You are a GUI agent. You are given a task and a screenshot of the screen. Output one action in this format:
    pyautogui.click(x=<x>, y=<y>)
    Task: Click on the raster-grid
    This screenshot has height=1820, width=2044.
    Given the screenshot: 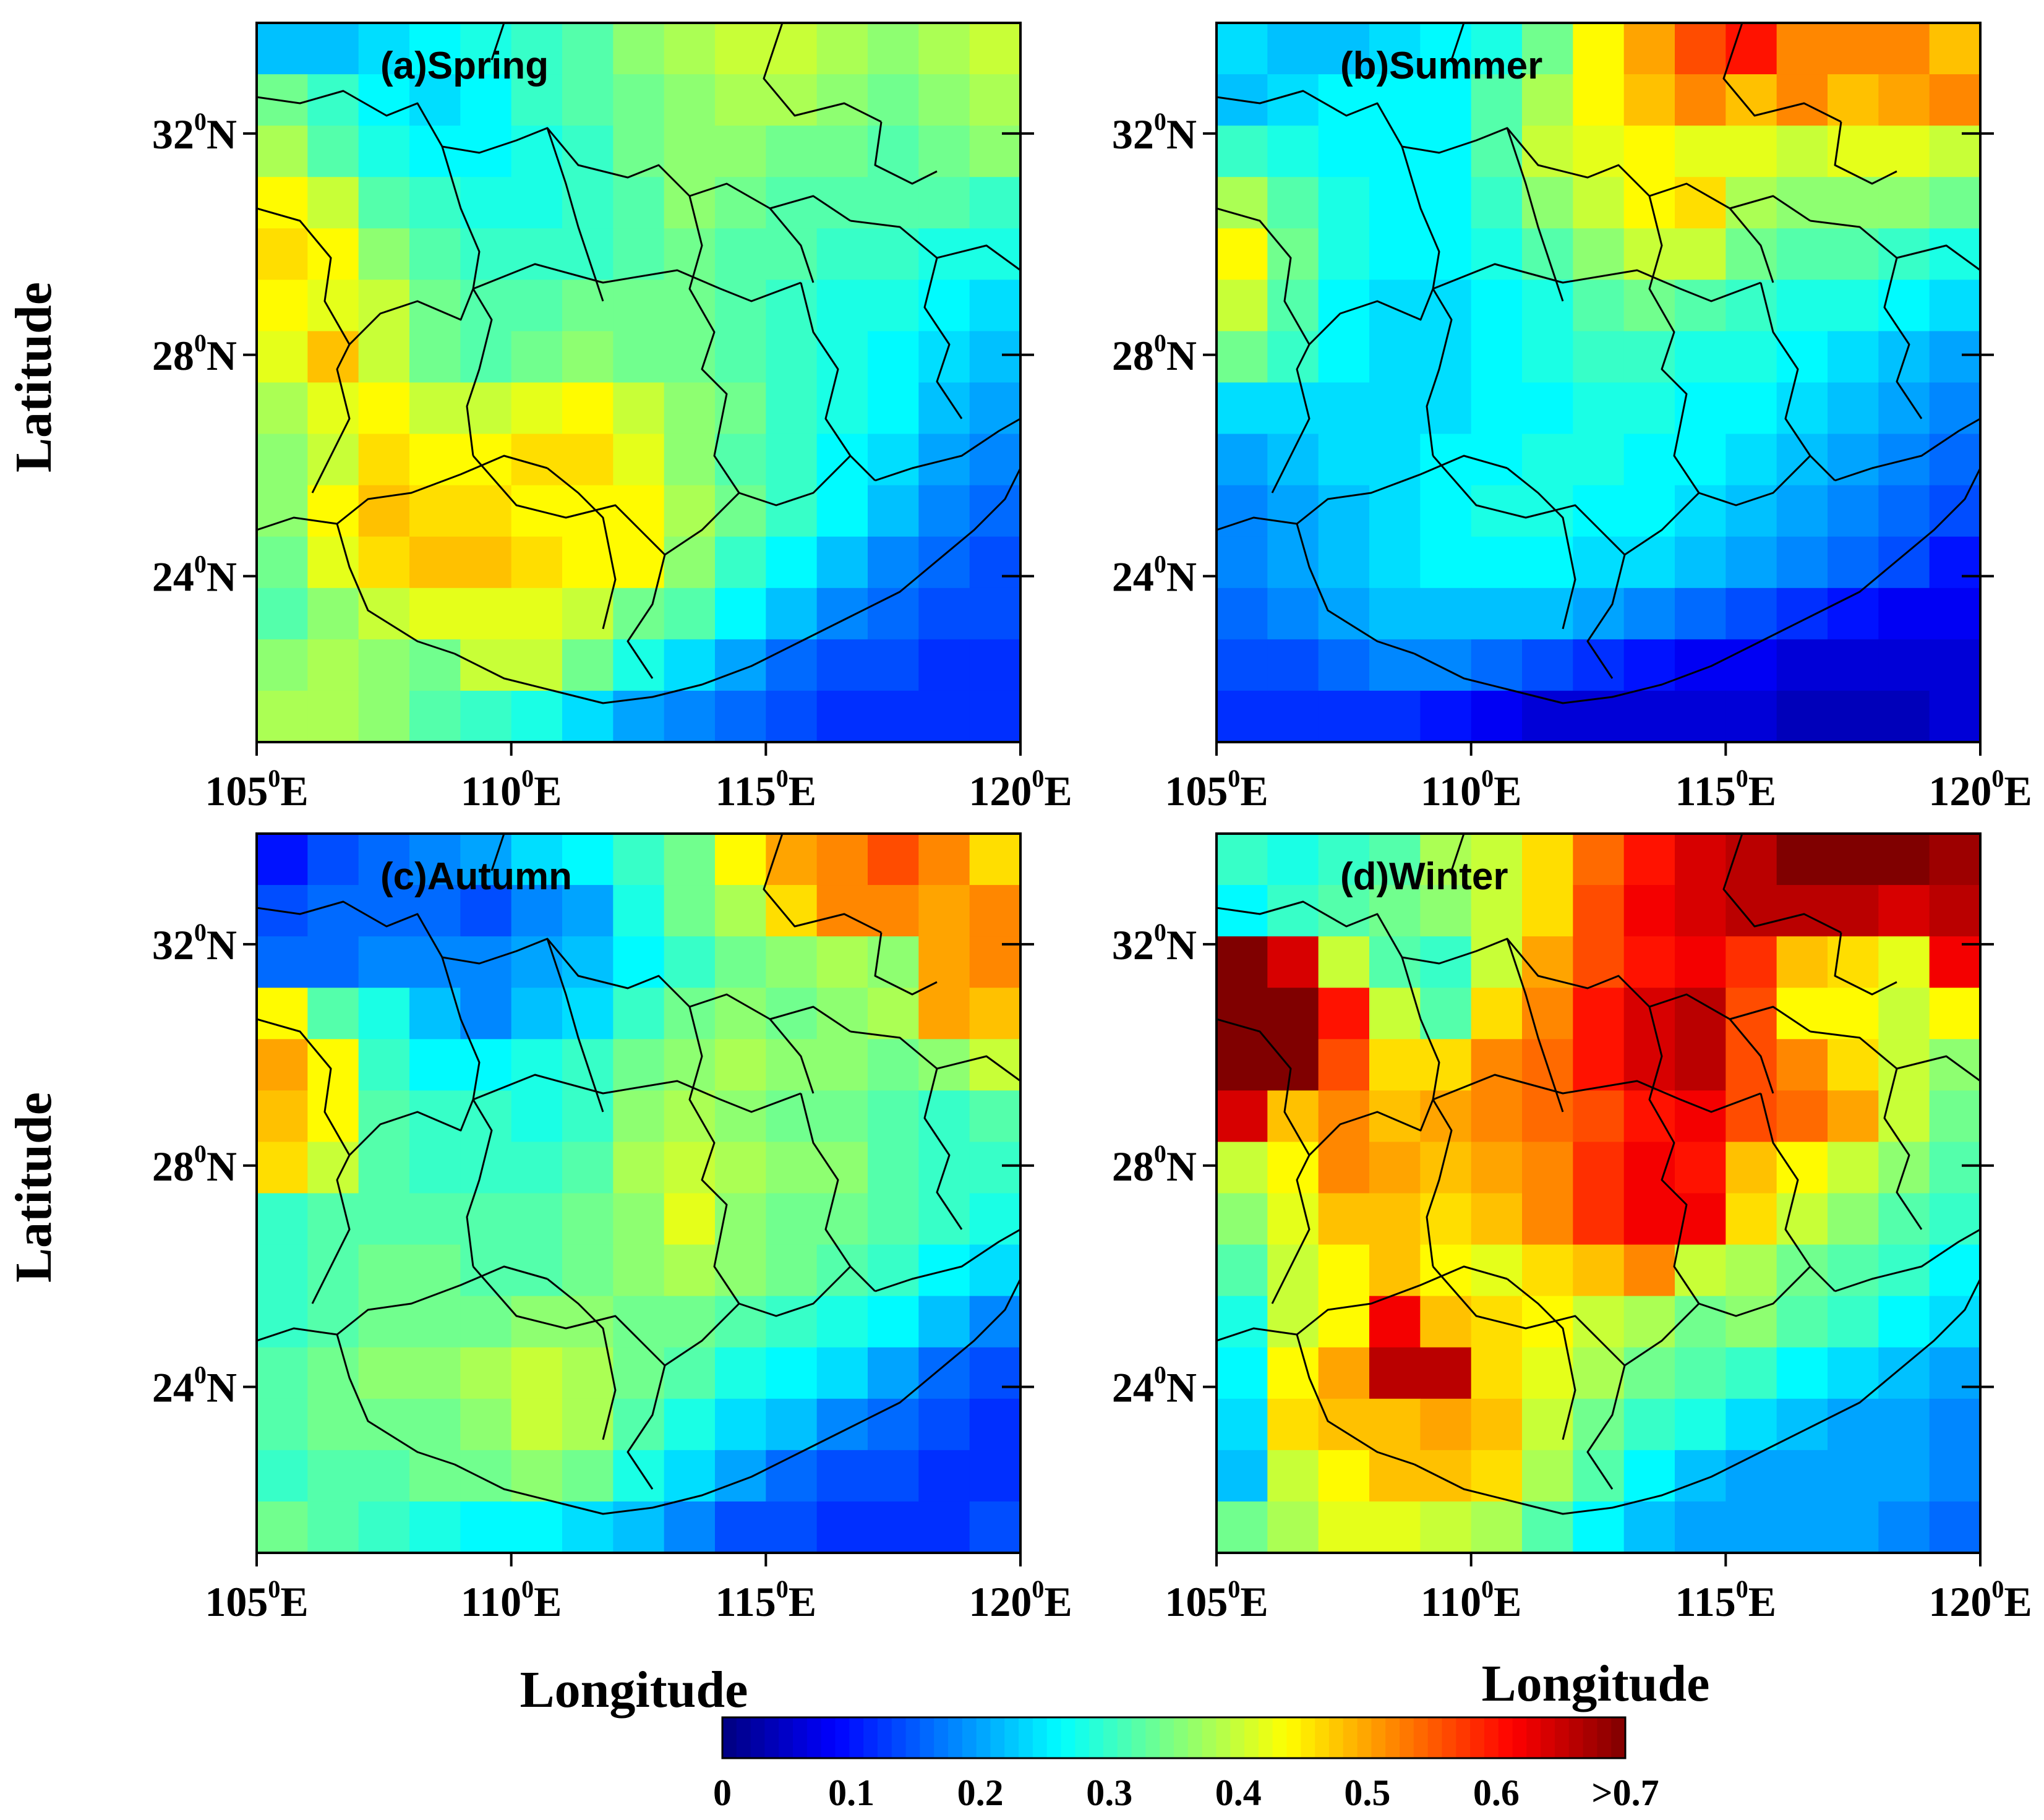 What is the action you would take?
    pyautogui.click(x=1599, y=383)
    